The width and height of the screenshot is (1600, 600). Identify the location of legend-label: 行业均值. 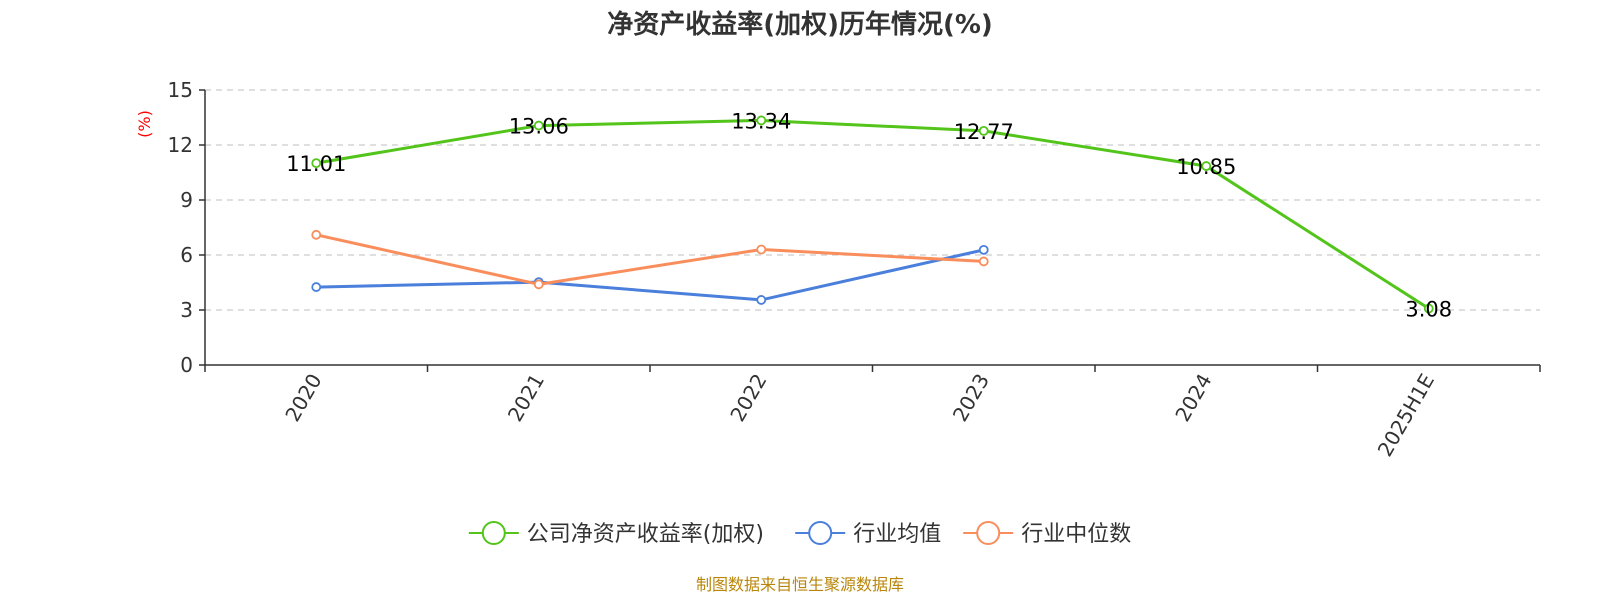
(897, 534).